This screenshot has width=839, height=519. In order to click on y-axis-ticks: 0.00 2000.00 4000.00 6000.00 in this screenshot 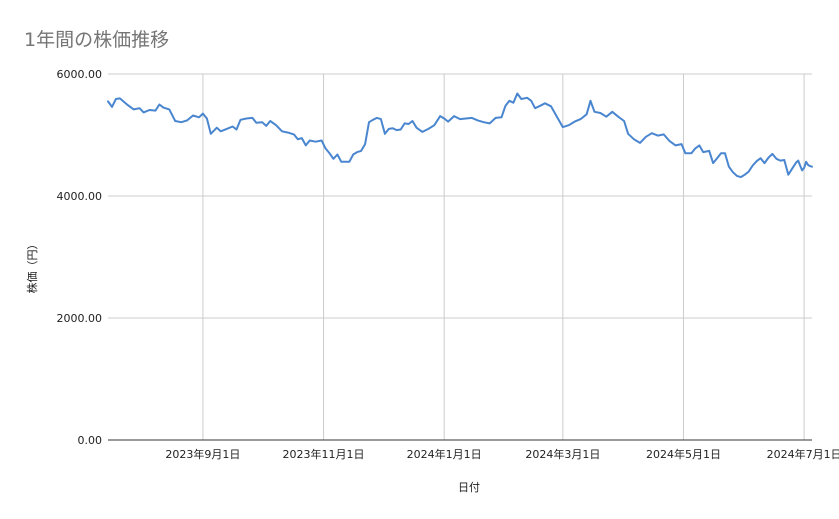, I will do `click(80, 257)`.